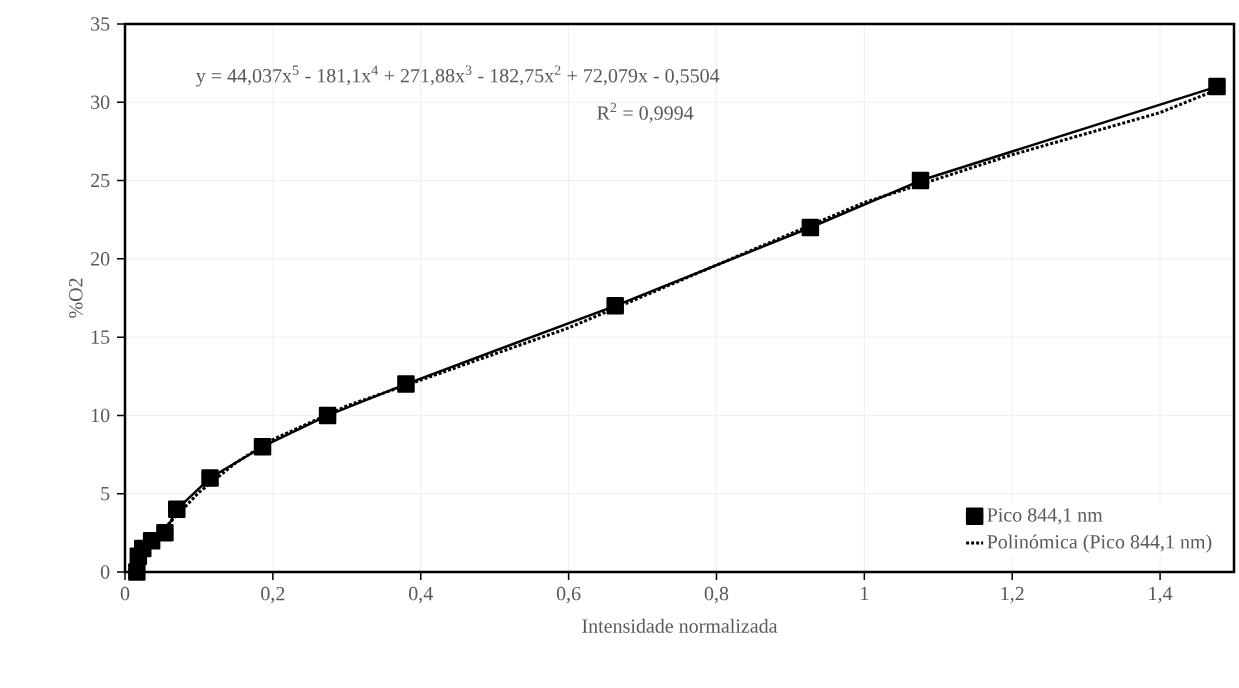  What do you see at coordinates (273, 595) in the screenshot?
I see `x-tick-label: 0,2` at bounding box center [273, 595].